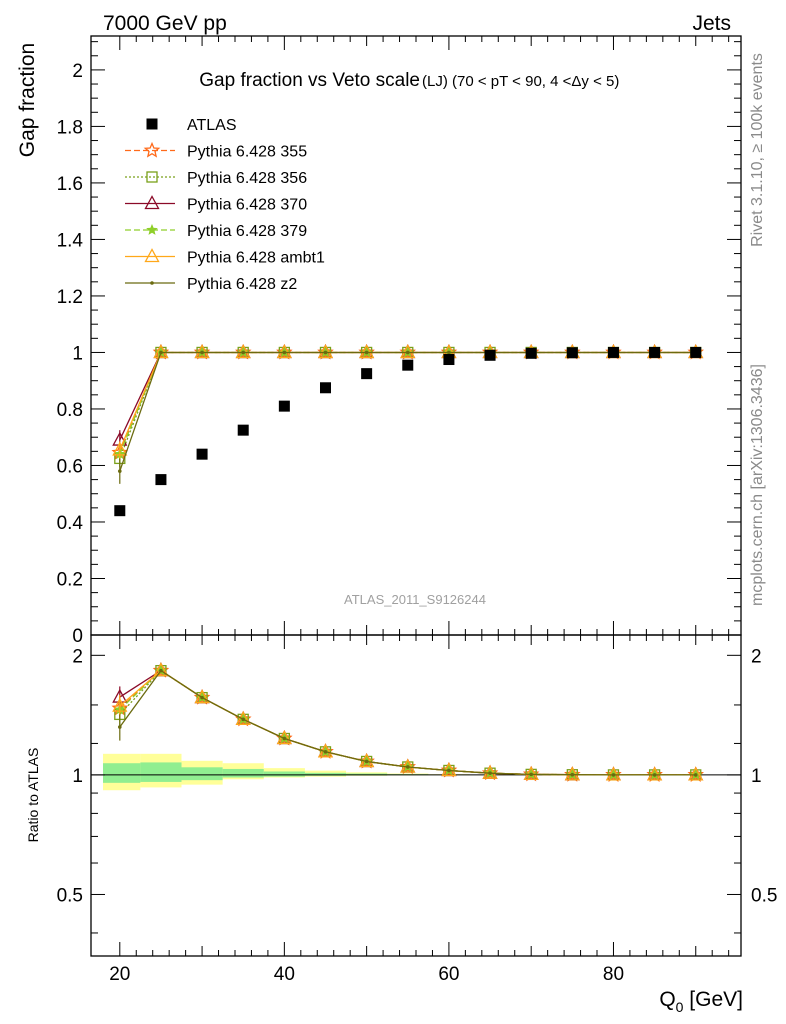 This screenshot has height=1024, width=786. I want to click on ratio-y-tick-label-right-2: 2, so click(756, 656).